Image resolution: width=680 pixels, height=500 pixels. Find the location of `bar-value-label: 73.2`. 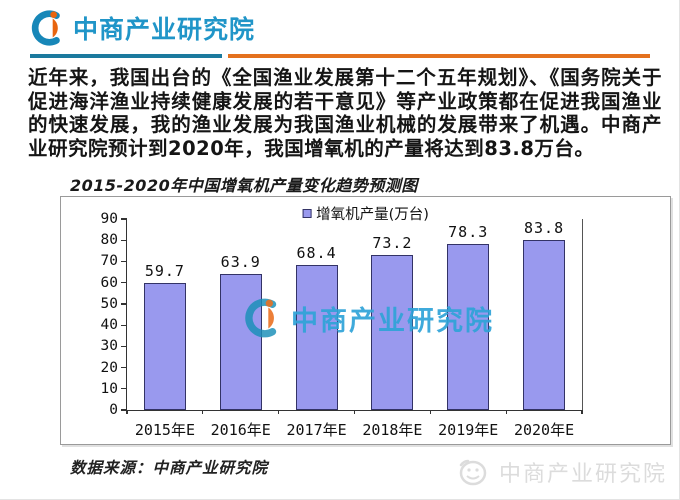

bar-value-label: 73.2 is located at coordinates (392, 242).